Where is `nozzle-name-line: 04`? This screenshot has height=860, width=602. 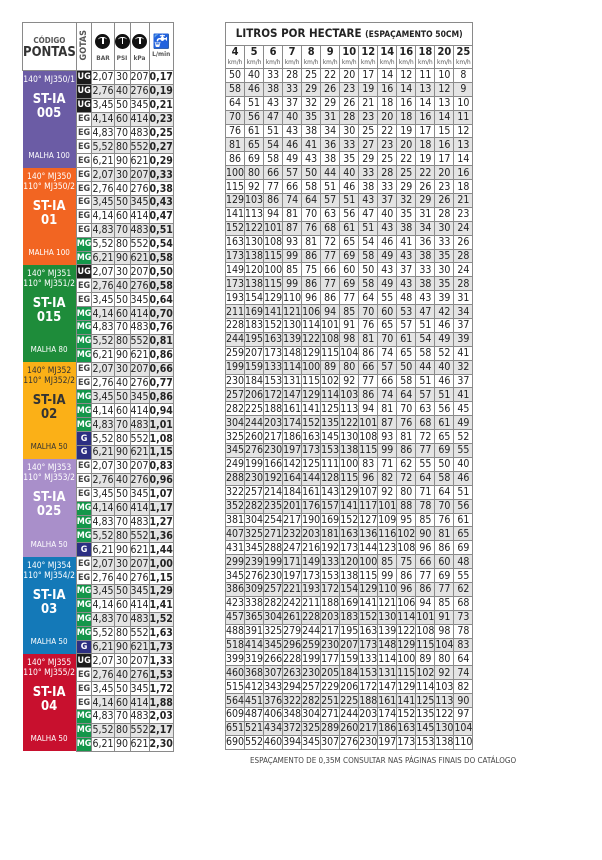
nozzle-name-line: 04 is located at coordinates (49, 706).